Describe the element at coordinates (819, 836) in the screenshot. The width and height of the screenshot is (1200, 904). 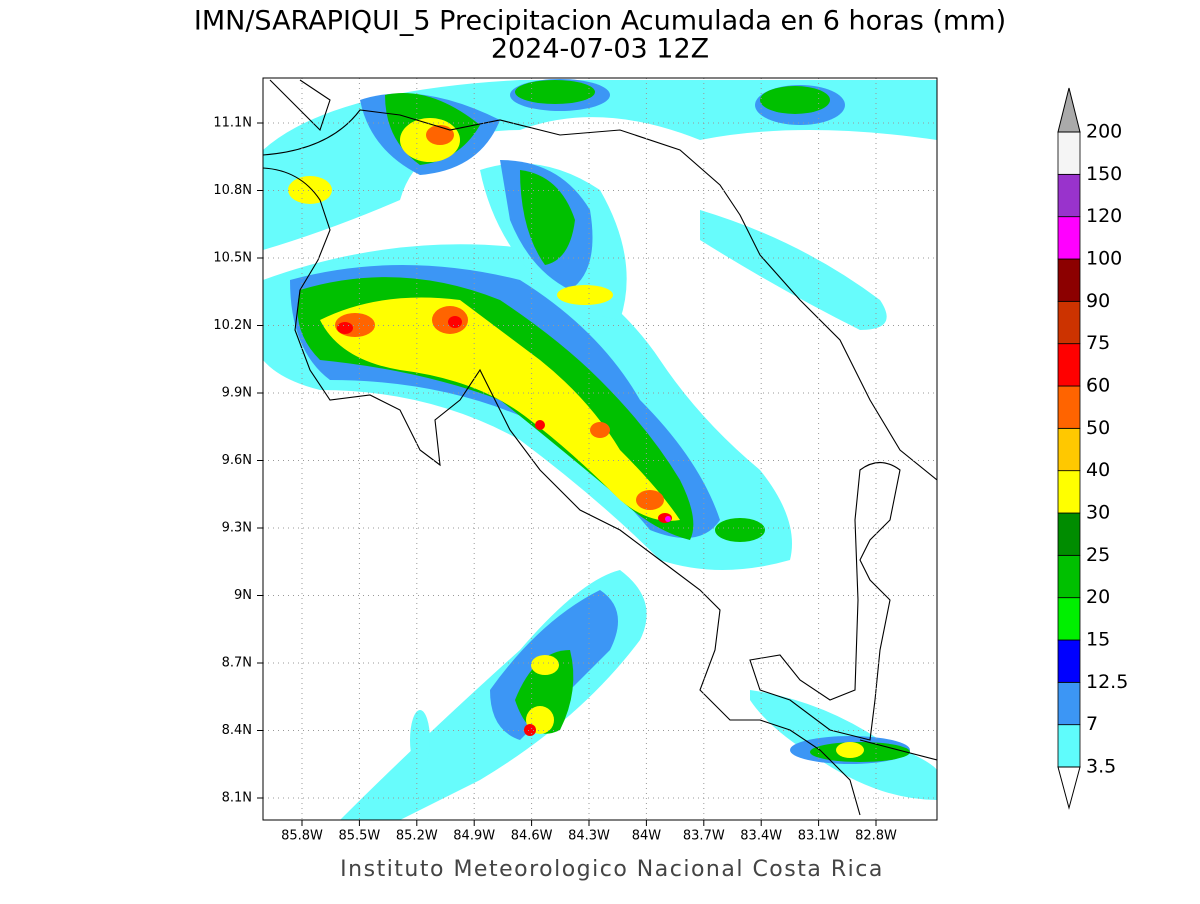
I see `lon-label: 83.1W` at that location.